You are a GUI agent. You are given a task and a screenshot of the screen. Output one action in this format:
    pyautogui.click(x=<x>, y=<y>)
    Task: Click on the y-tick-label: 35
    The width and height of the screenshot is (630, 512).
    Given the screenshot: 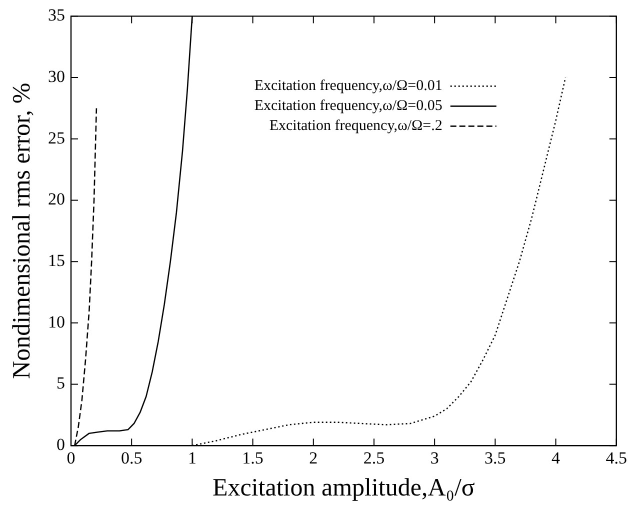 What is the action you would take?
    pyautogui.click(x=56, y=15)
    